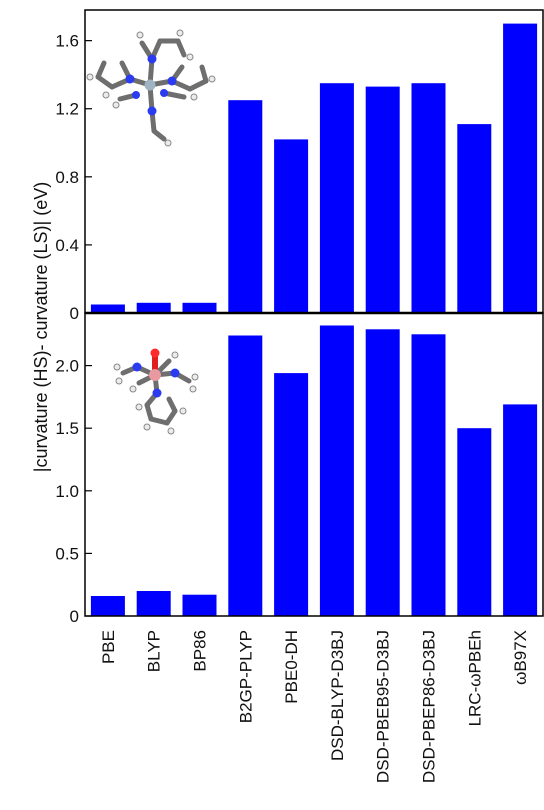  Describe the element at coordinates (67, 491) in the screenshot. I see `y-tick-label: 1.0` at that location.